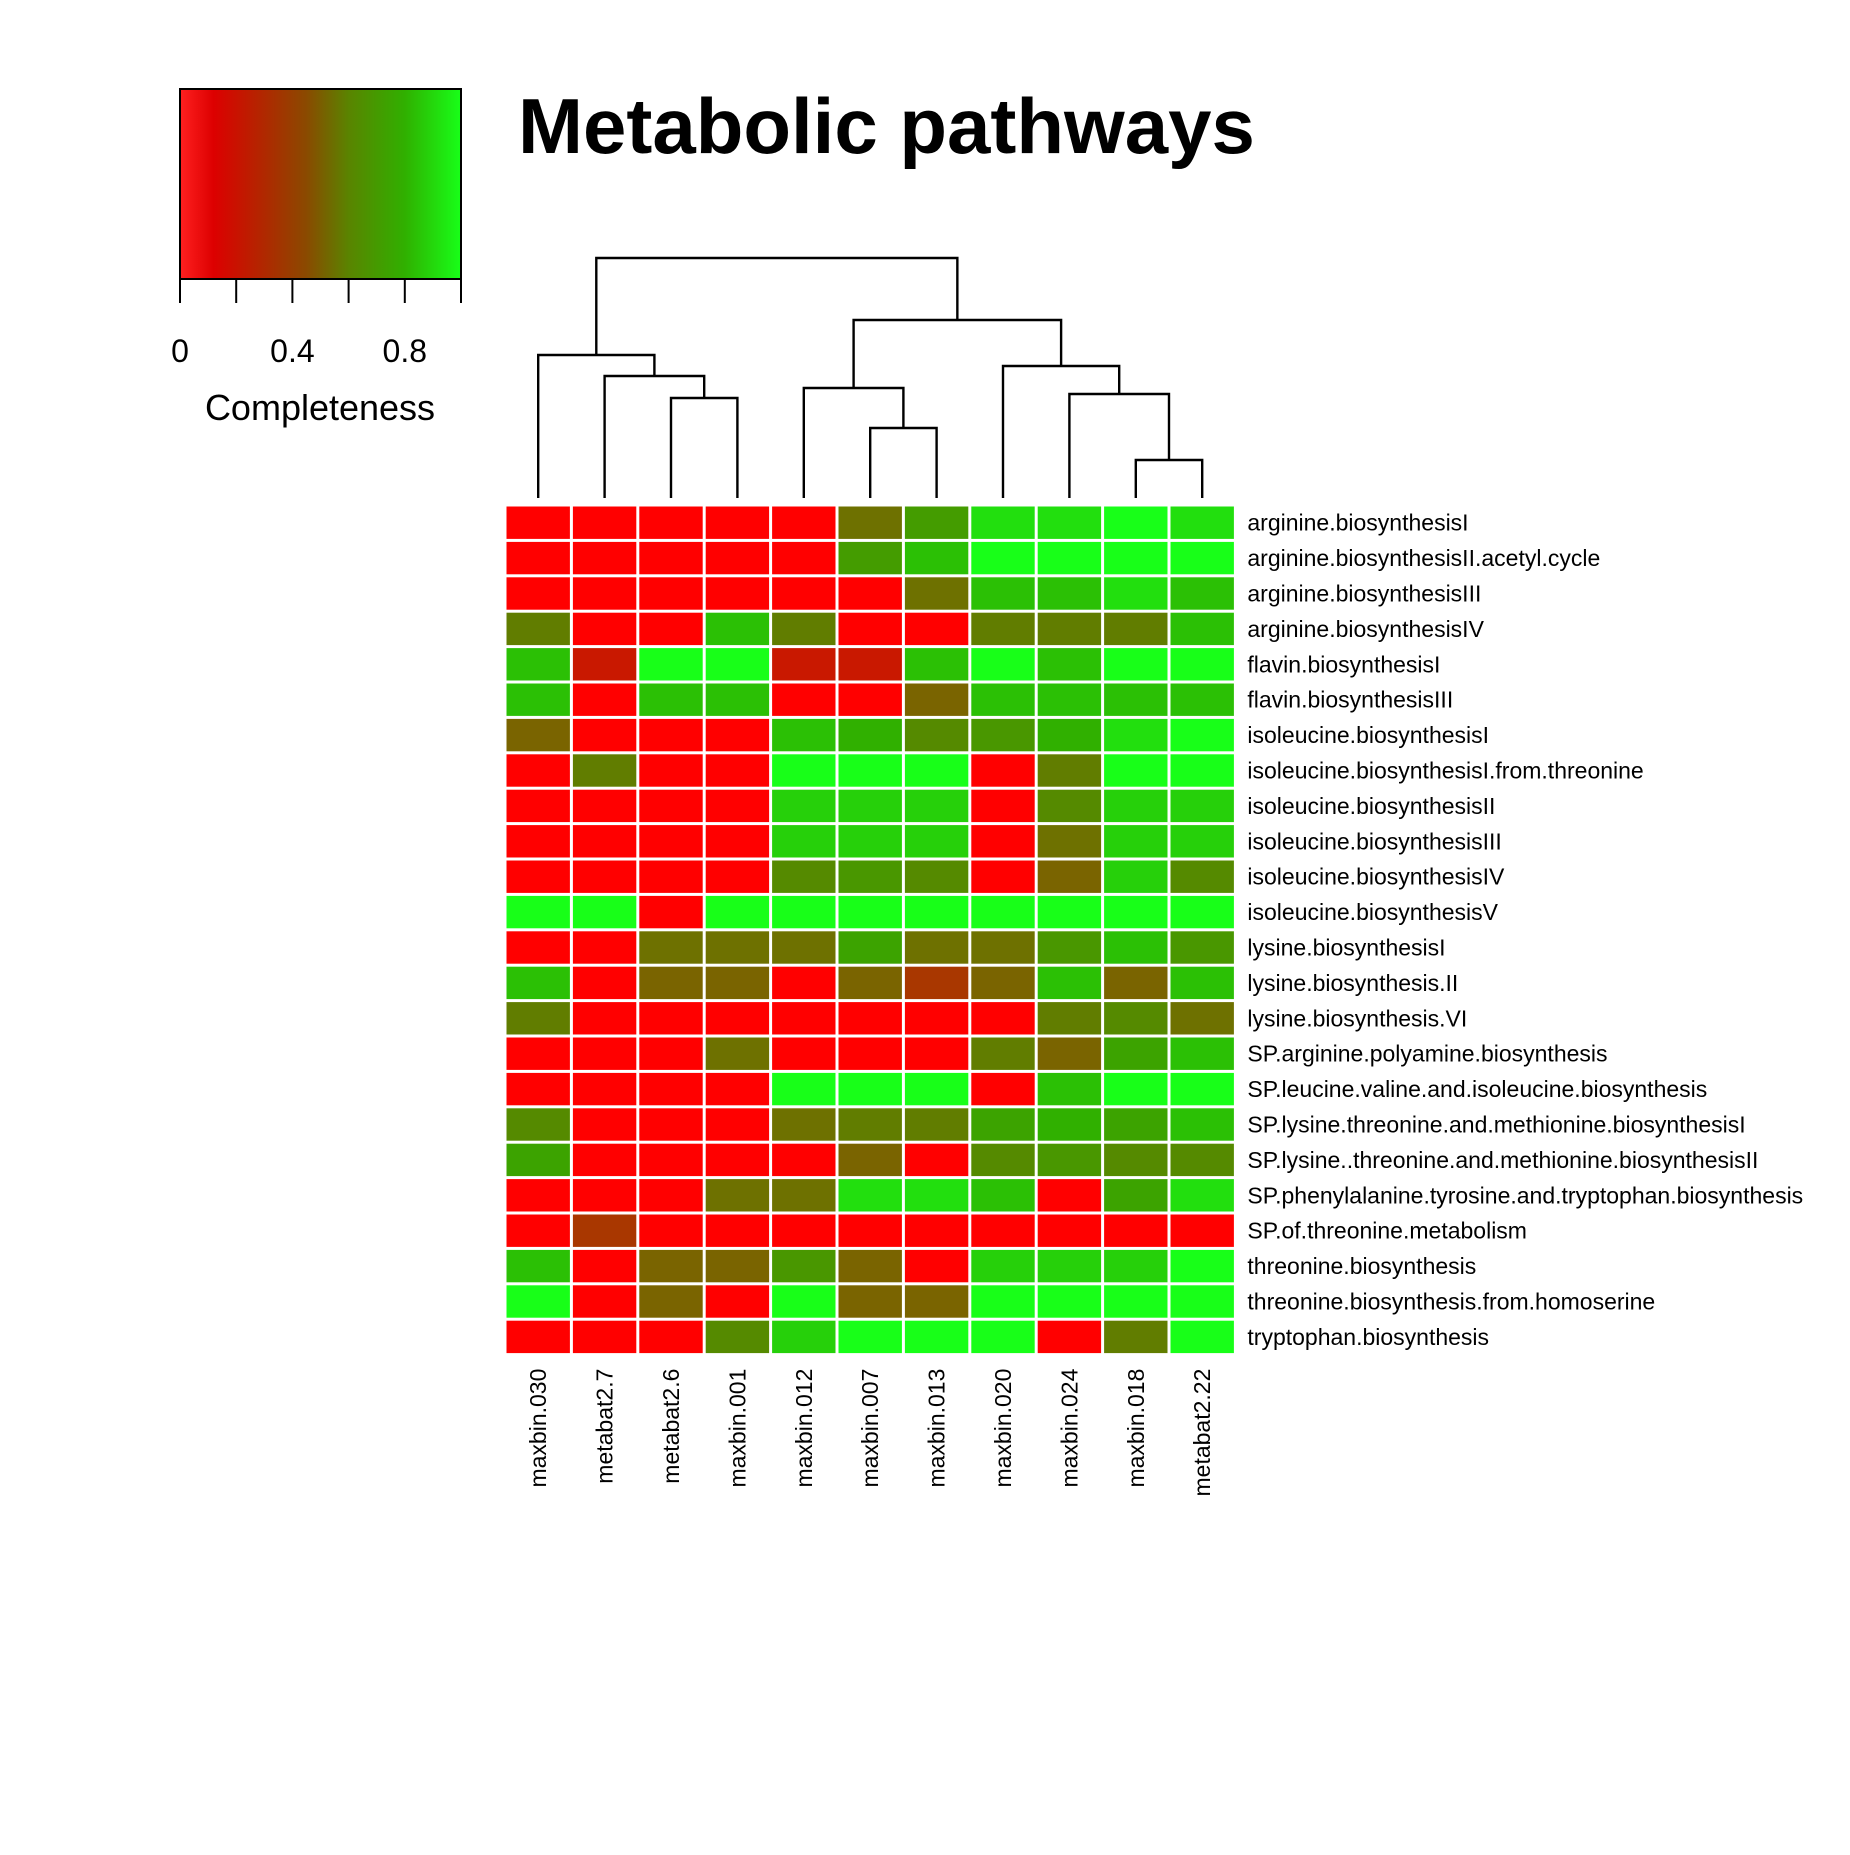  What do you see at coordinates (1361, 1266) in the screenshot?
I see `row-label: threonine.biosynthesis` at bounding box center [1361, 1266].